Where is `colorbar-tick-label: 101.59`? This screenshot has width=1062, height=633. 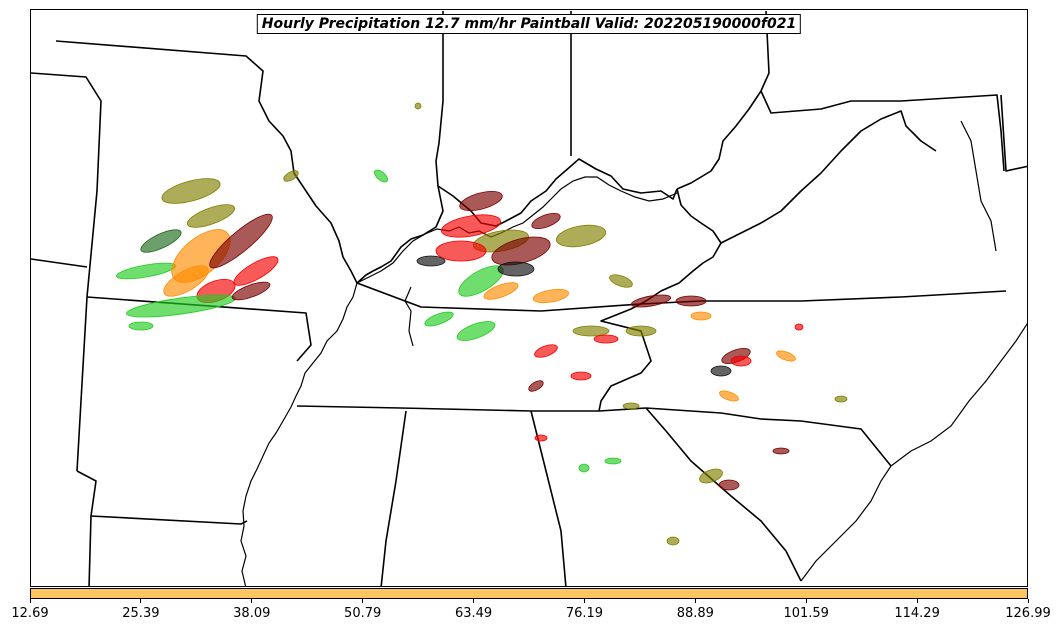 colorbar-tick-label: 101.59 is located at coordinates (806, 613).